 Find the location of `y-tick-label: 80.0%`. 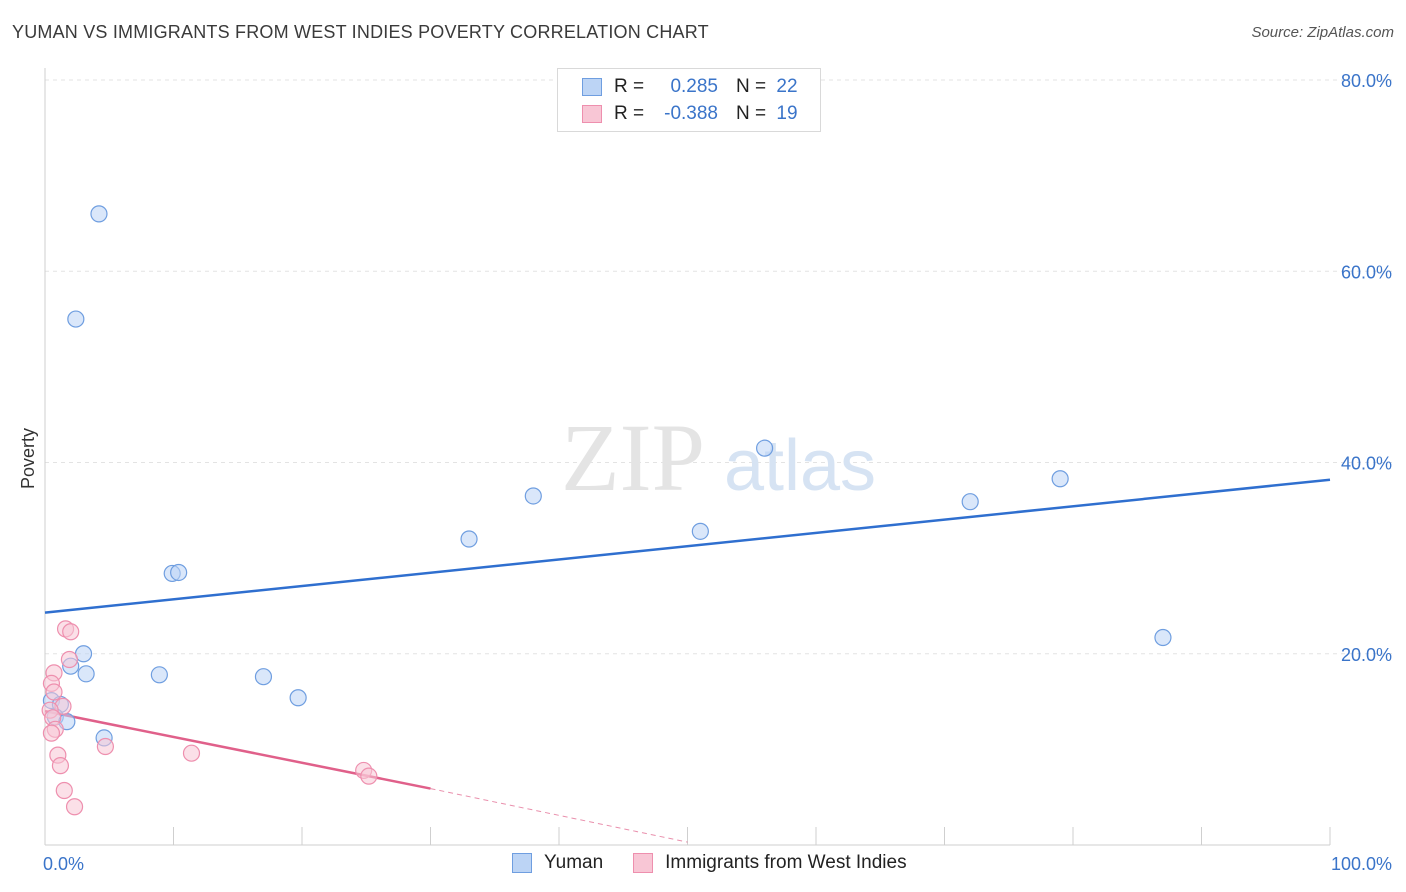

y-tick-label: 80.0% is located at coordinates (1366, 81).